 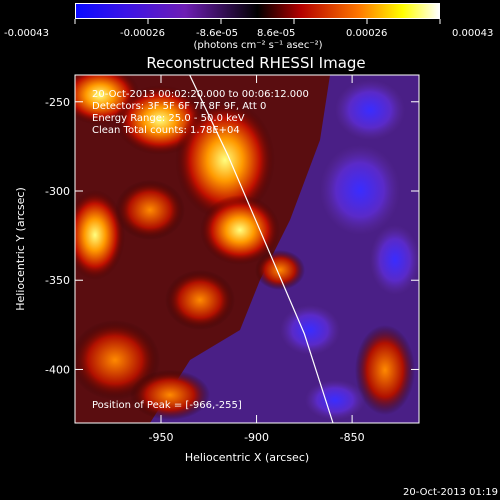 What do you see at coordinates (57, 102) in the screenshot?
I see `y-tick-label: -250` at bounding box center [57, 102].